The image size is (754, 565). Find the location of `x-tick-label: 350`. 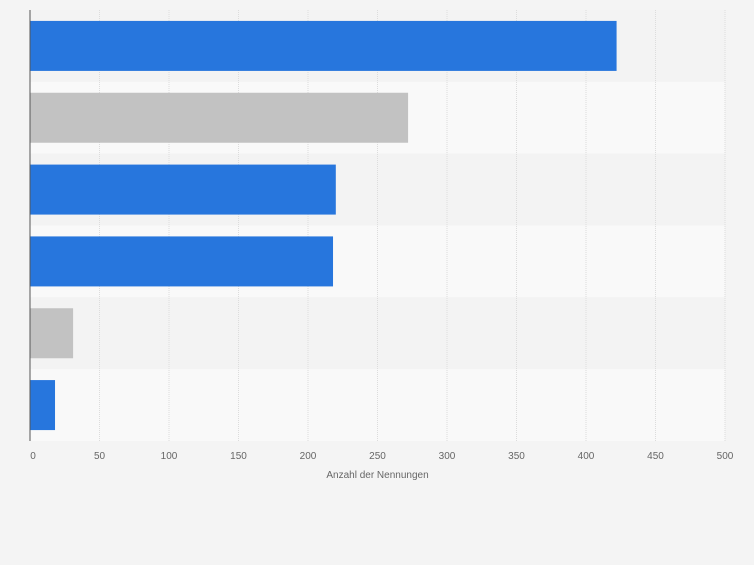

x-tick-label: 350 is located at coordinates (516, 456).